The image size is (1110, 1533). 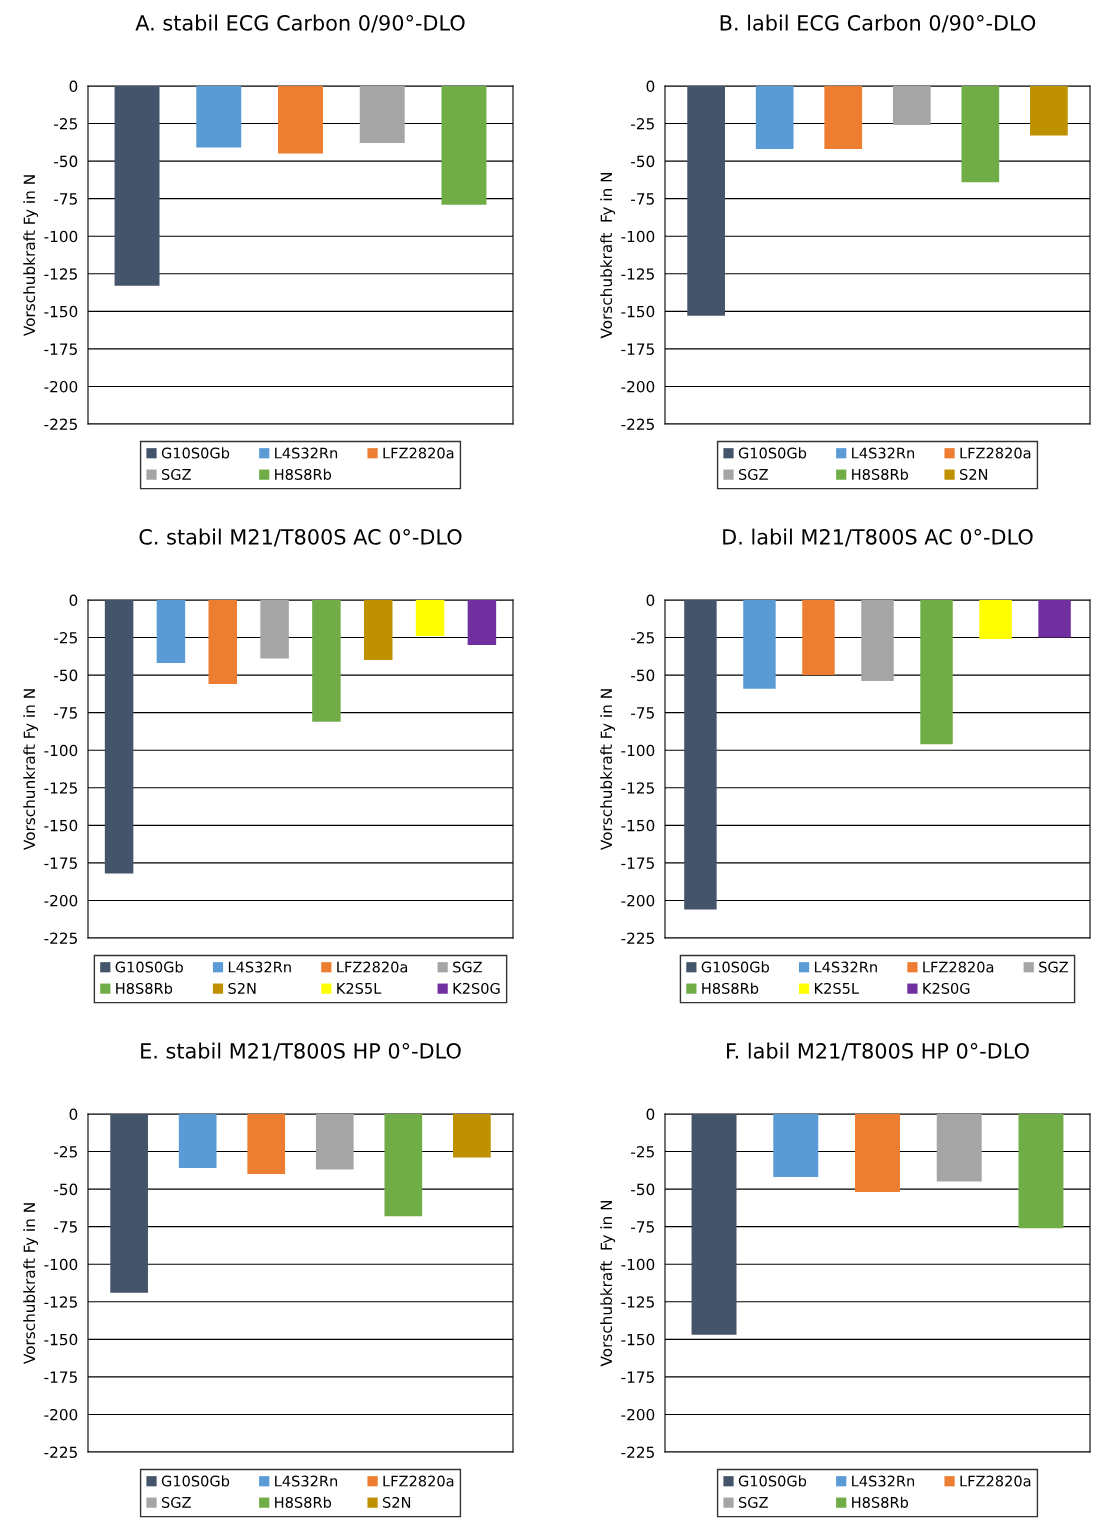 I want to click on y-axis-title: Vorschunkraft Fy in N, so click(x=31, y=770).